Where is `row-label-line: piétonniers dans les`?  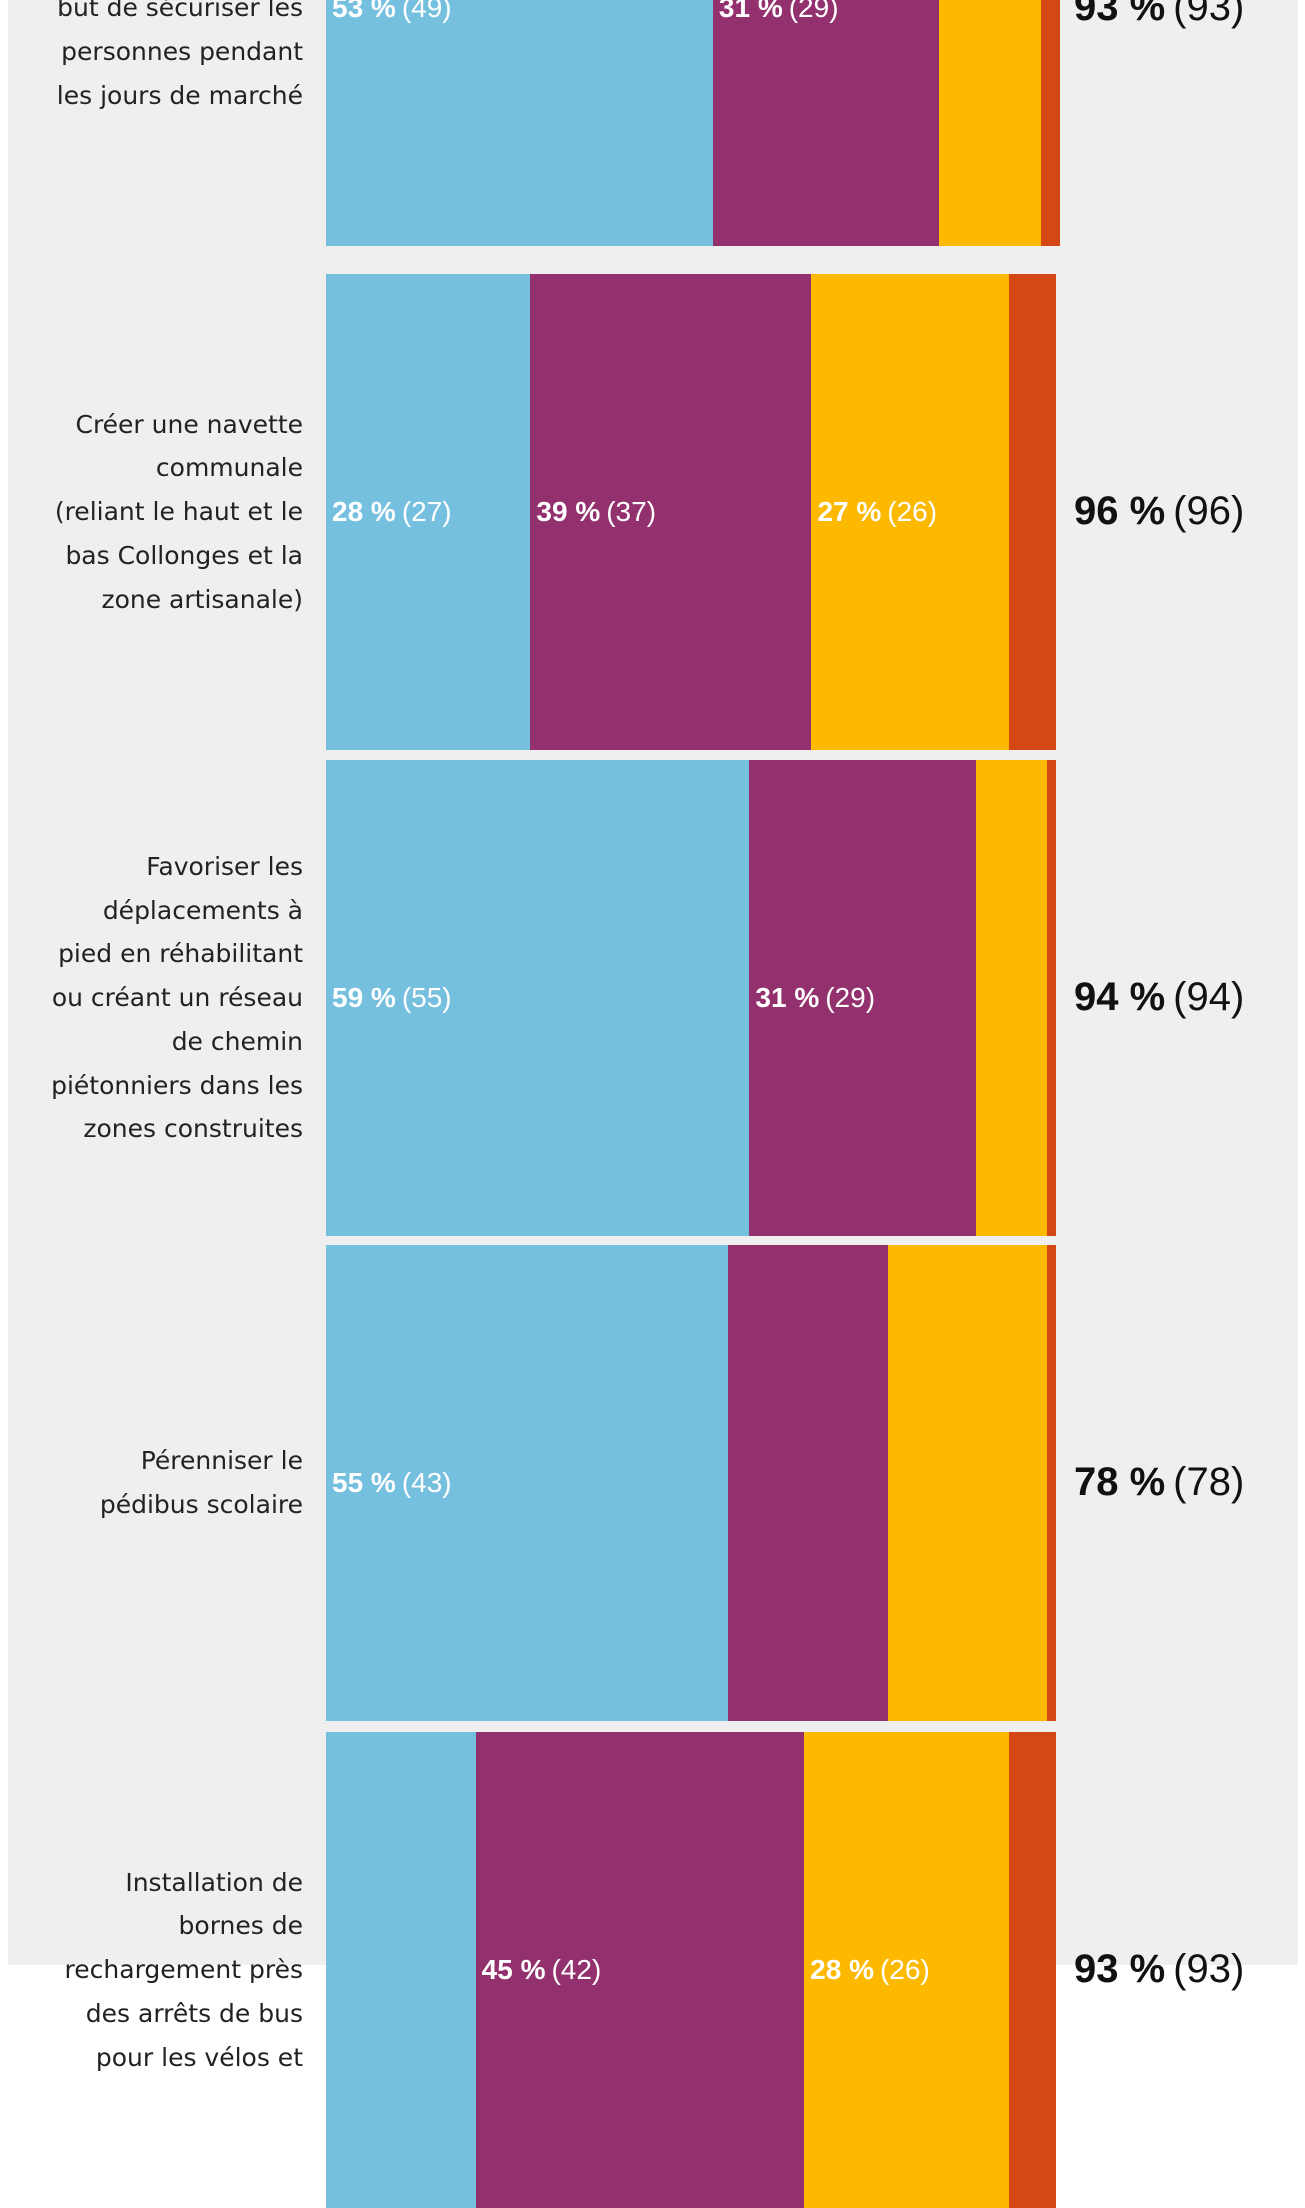
row-label-line: piétonniers dans les is located at coordinates (177, 1085).